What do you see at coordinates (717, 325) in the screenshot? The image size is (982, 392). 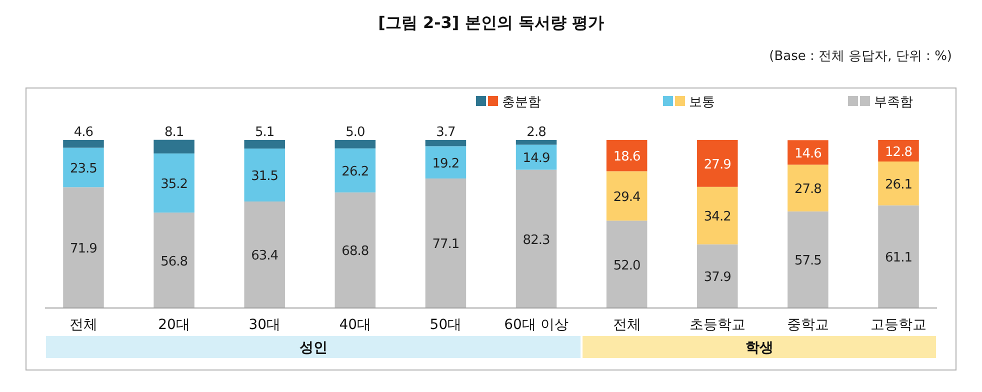 I see `x-tick-label: 초등학교` at bounding box center [717, 325].